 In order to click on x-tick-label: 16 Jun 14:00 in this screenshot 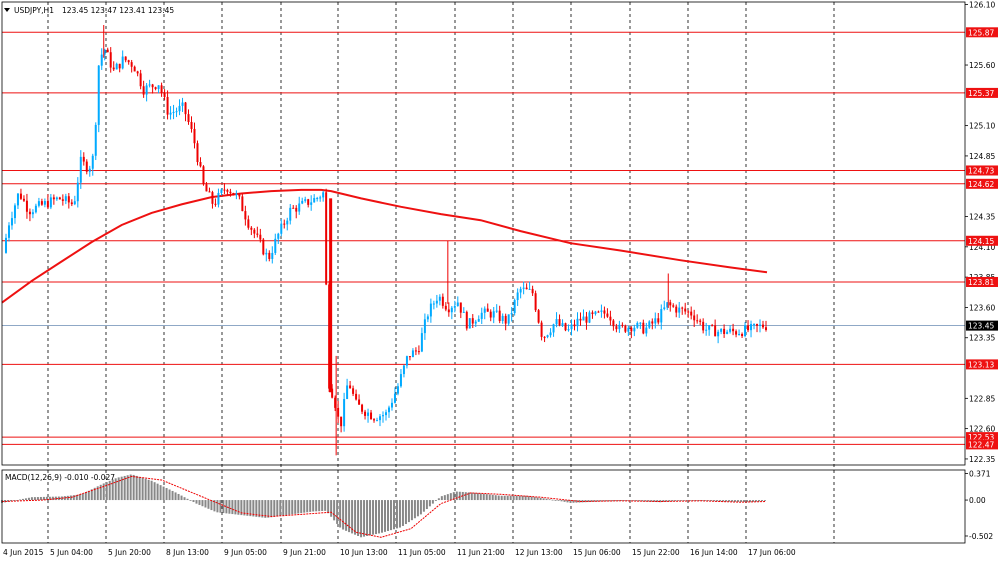, I will do `click(714, 552)`.